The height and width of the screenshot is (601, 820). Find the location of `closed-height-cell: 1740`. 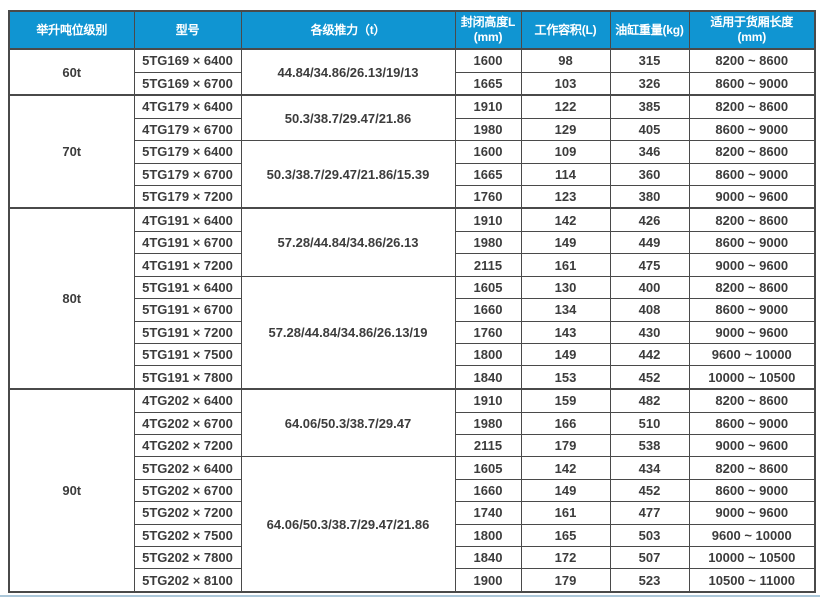

closed-height-cell: 1740 is located at coordinates (488, 513).